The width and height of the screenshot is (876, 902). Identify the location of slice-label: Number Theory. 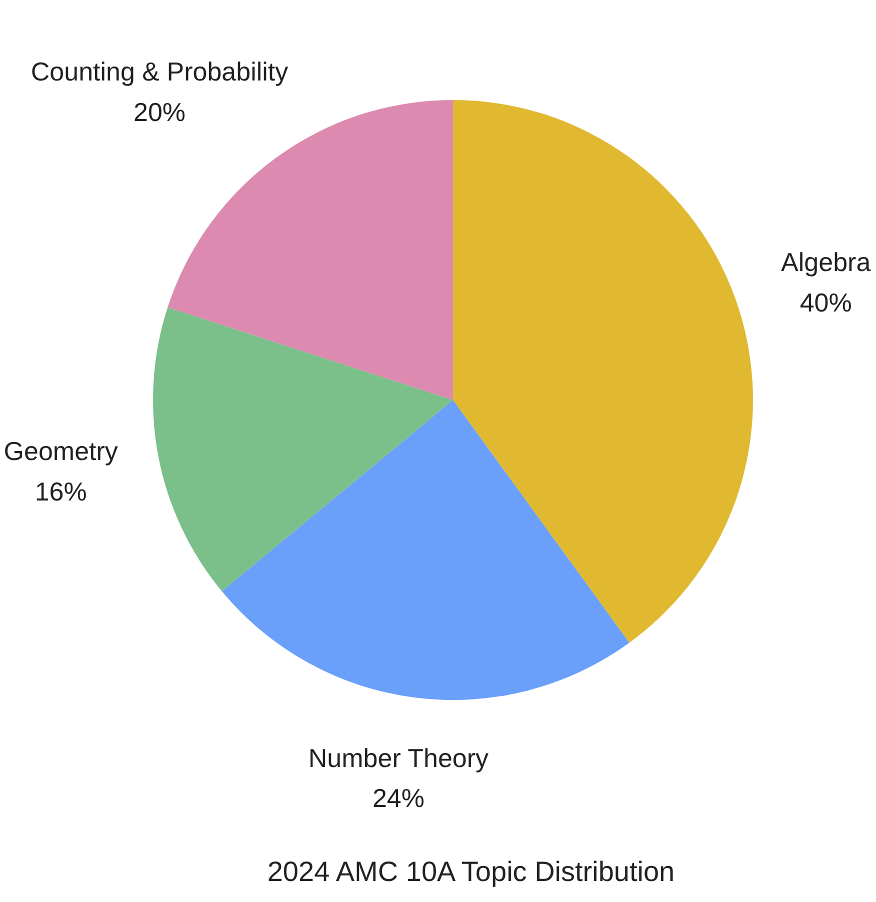
(398, 757).